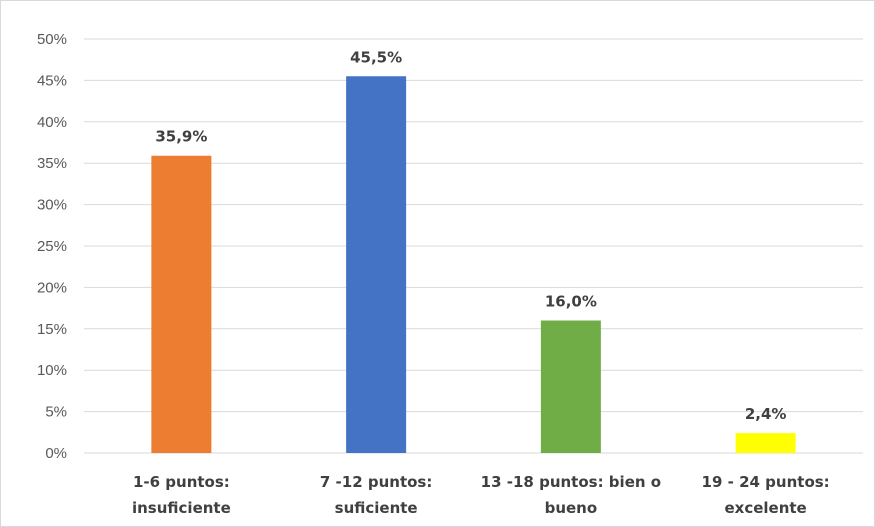 This screenshot has height=527, width=875. Describe the element at coordinates (571, 302) in the screenshot. I see `data-label-3: 16,0%` at that location.